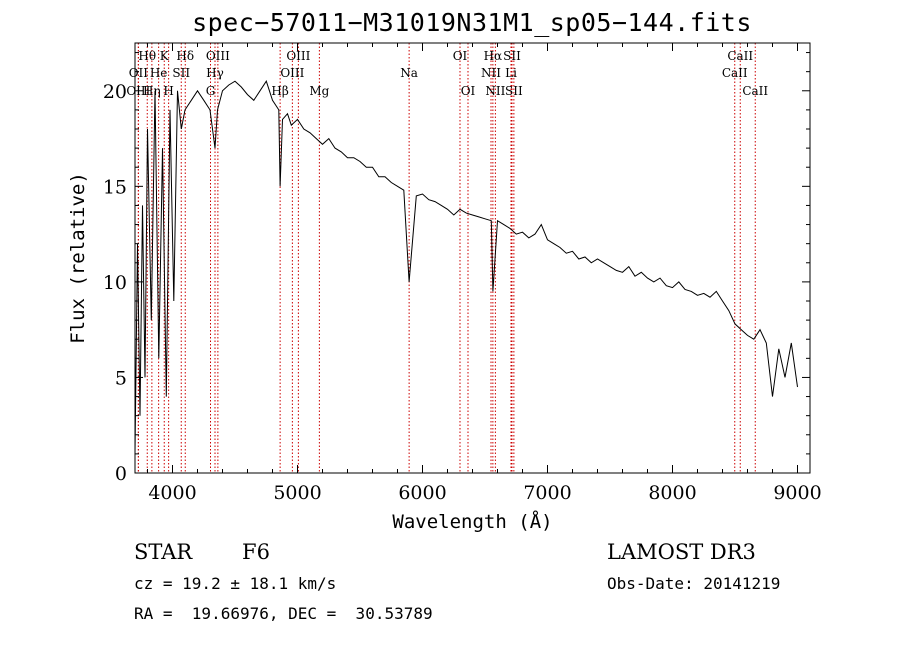  I want to click on survey-name: LAMOST DR3, so click(681, 552).